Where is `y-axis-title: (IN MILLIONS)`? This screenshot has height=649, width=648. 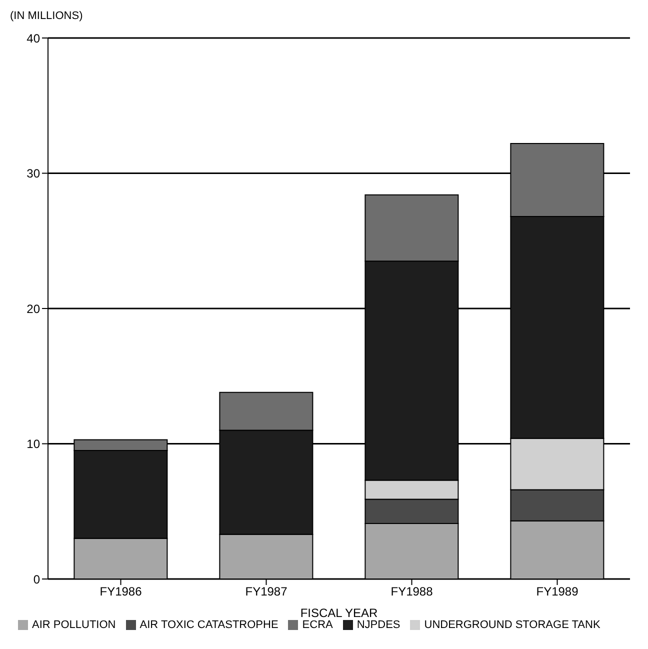
y-axis-title: (IN MILLIONS) is located at coordinates (46, 16).